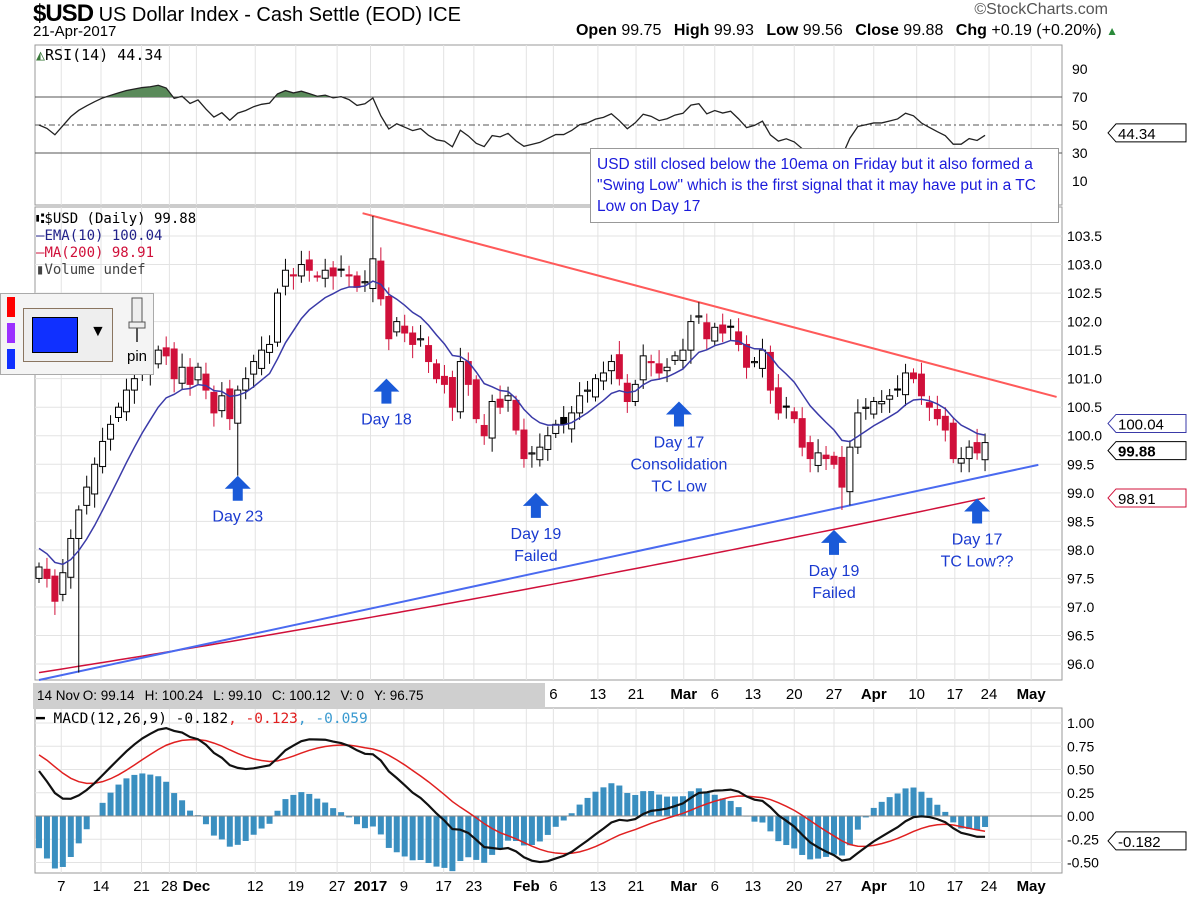 This screenshot has height=906, width=1200. Describe the element at coordinates (116, 270) in the screenshot. I see `volume-legend: ▮Volume undef` at that location.